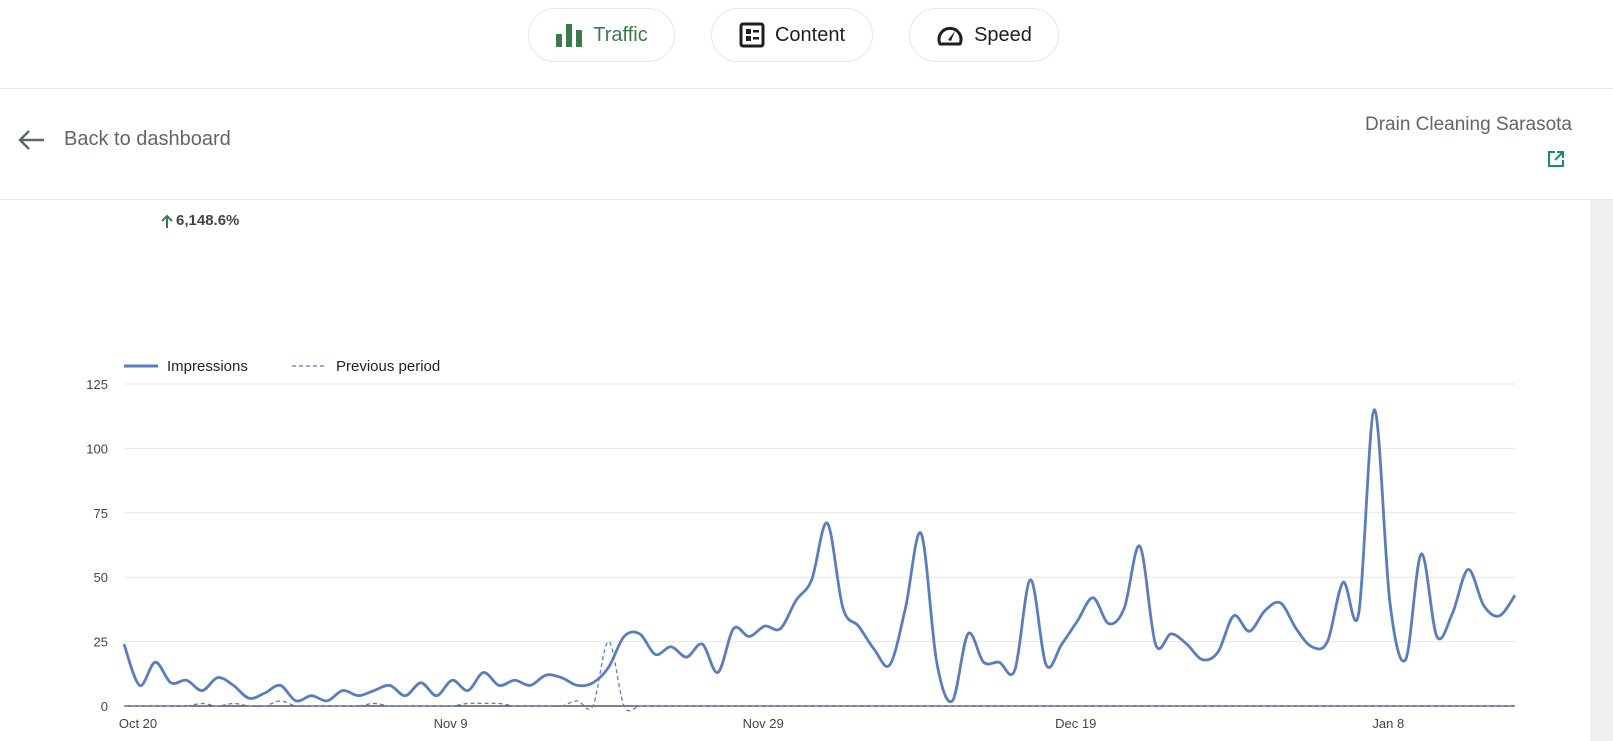 The height and width of the screenshot is (741, 1613). What do you see at coordinates (806, 88) in the screenshot?
I see `nav-divider` at bounding box center [806, 88].